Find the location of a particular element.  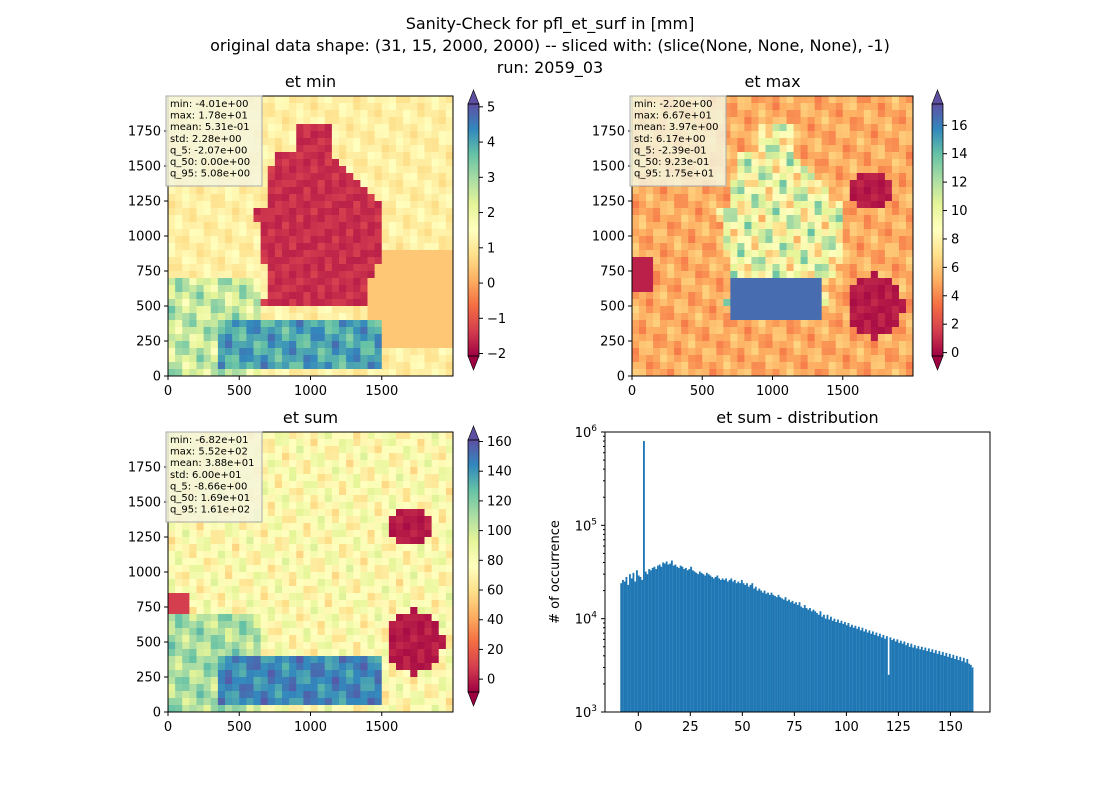

histogram-bar is located at coordinates (624, 646).